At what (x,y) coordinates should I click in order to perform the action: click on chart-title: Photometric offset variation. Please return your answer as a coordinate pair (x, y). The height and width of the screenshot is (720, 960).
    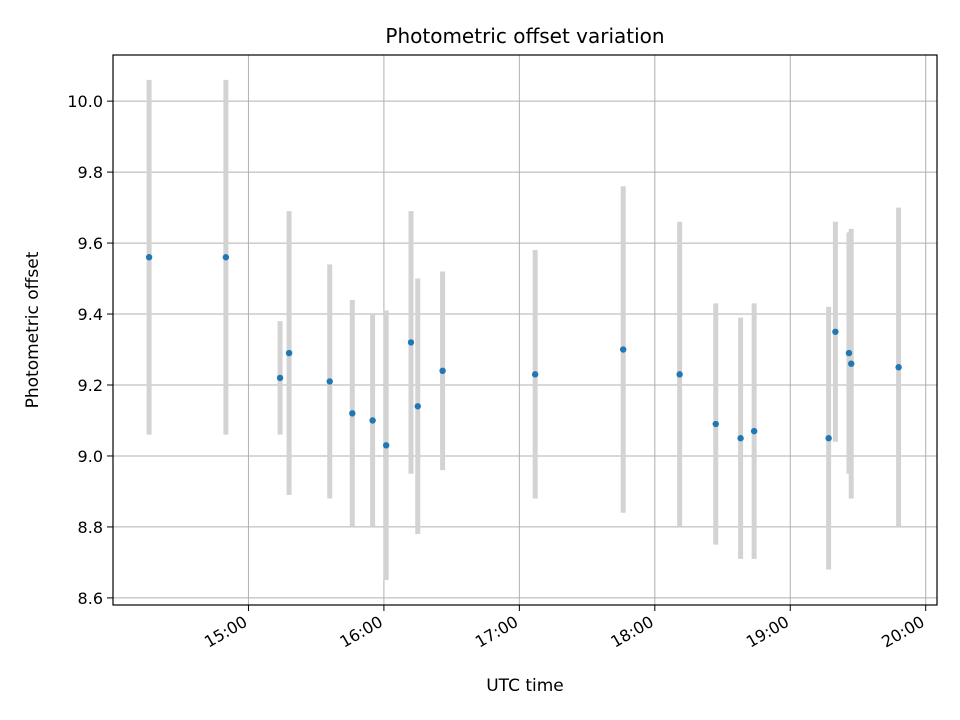
    Looking at the image, I should click on (524, 36).